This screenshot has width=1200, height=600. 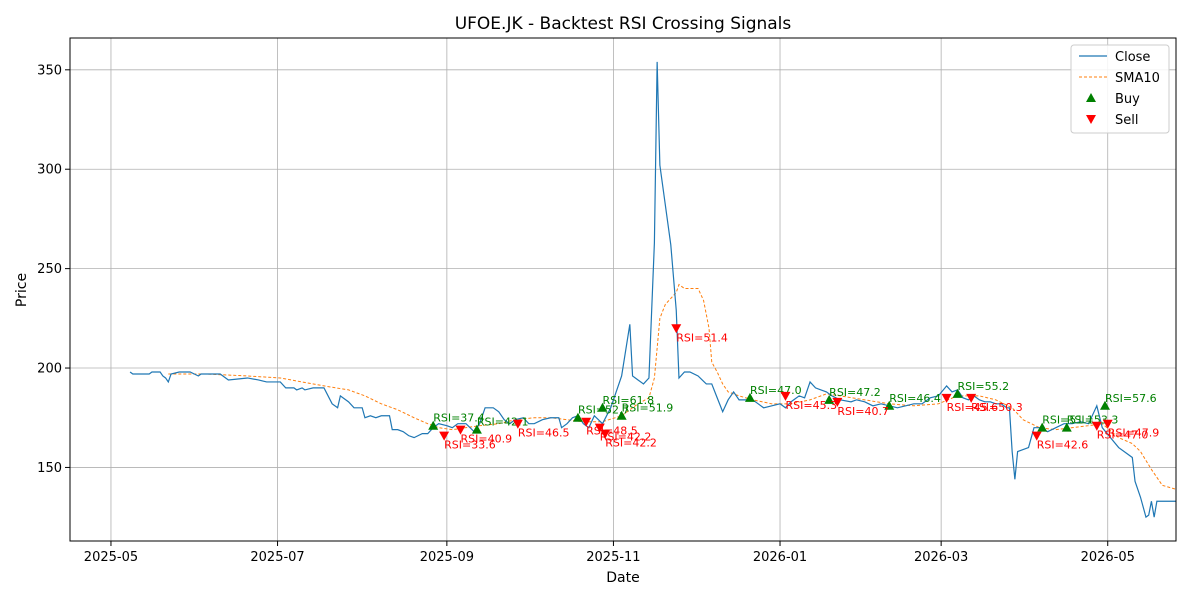 What do you see at coordinates (997, 407) in the screenshot?
I see `sell-annotation: RSI=50.3` at bounding box center [997, 407].